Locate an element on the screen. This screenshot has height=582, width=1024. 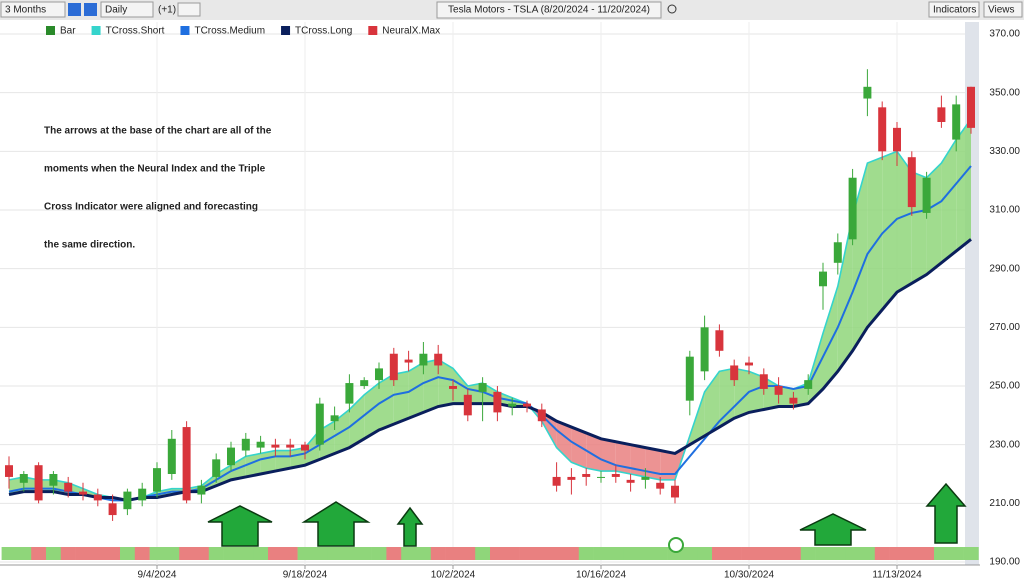
legend-label: TCross.Long is located at coordinates (323, 31).